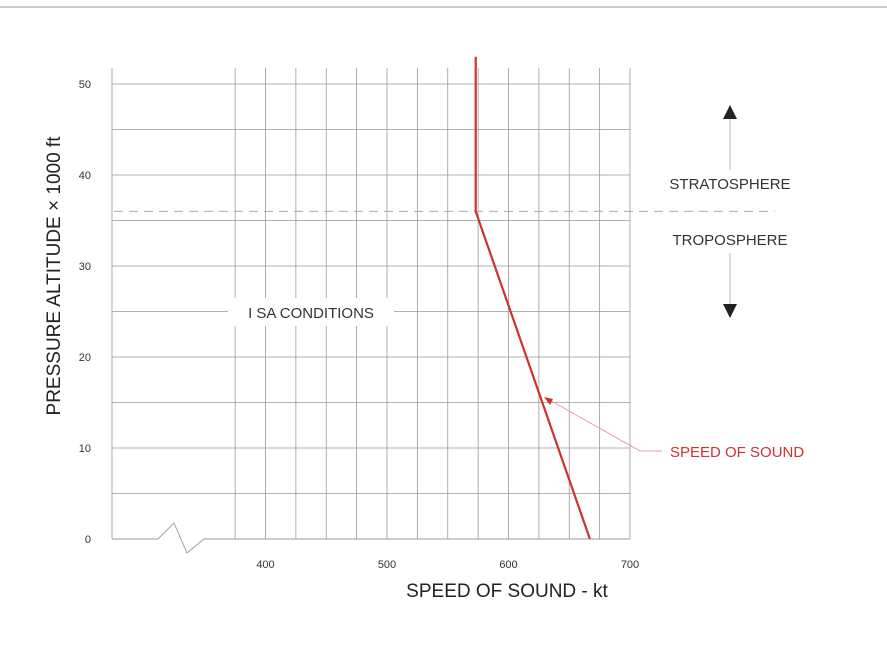 The height and width of the screenshot is (658, 887). I want to click on y-tick-label: 30, so click(85, 267).